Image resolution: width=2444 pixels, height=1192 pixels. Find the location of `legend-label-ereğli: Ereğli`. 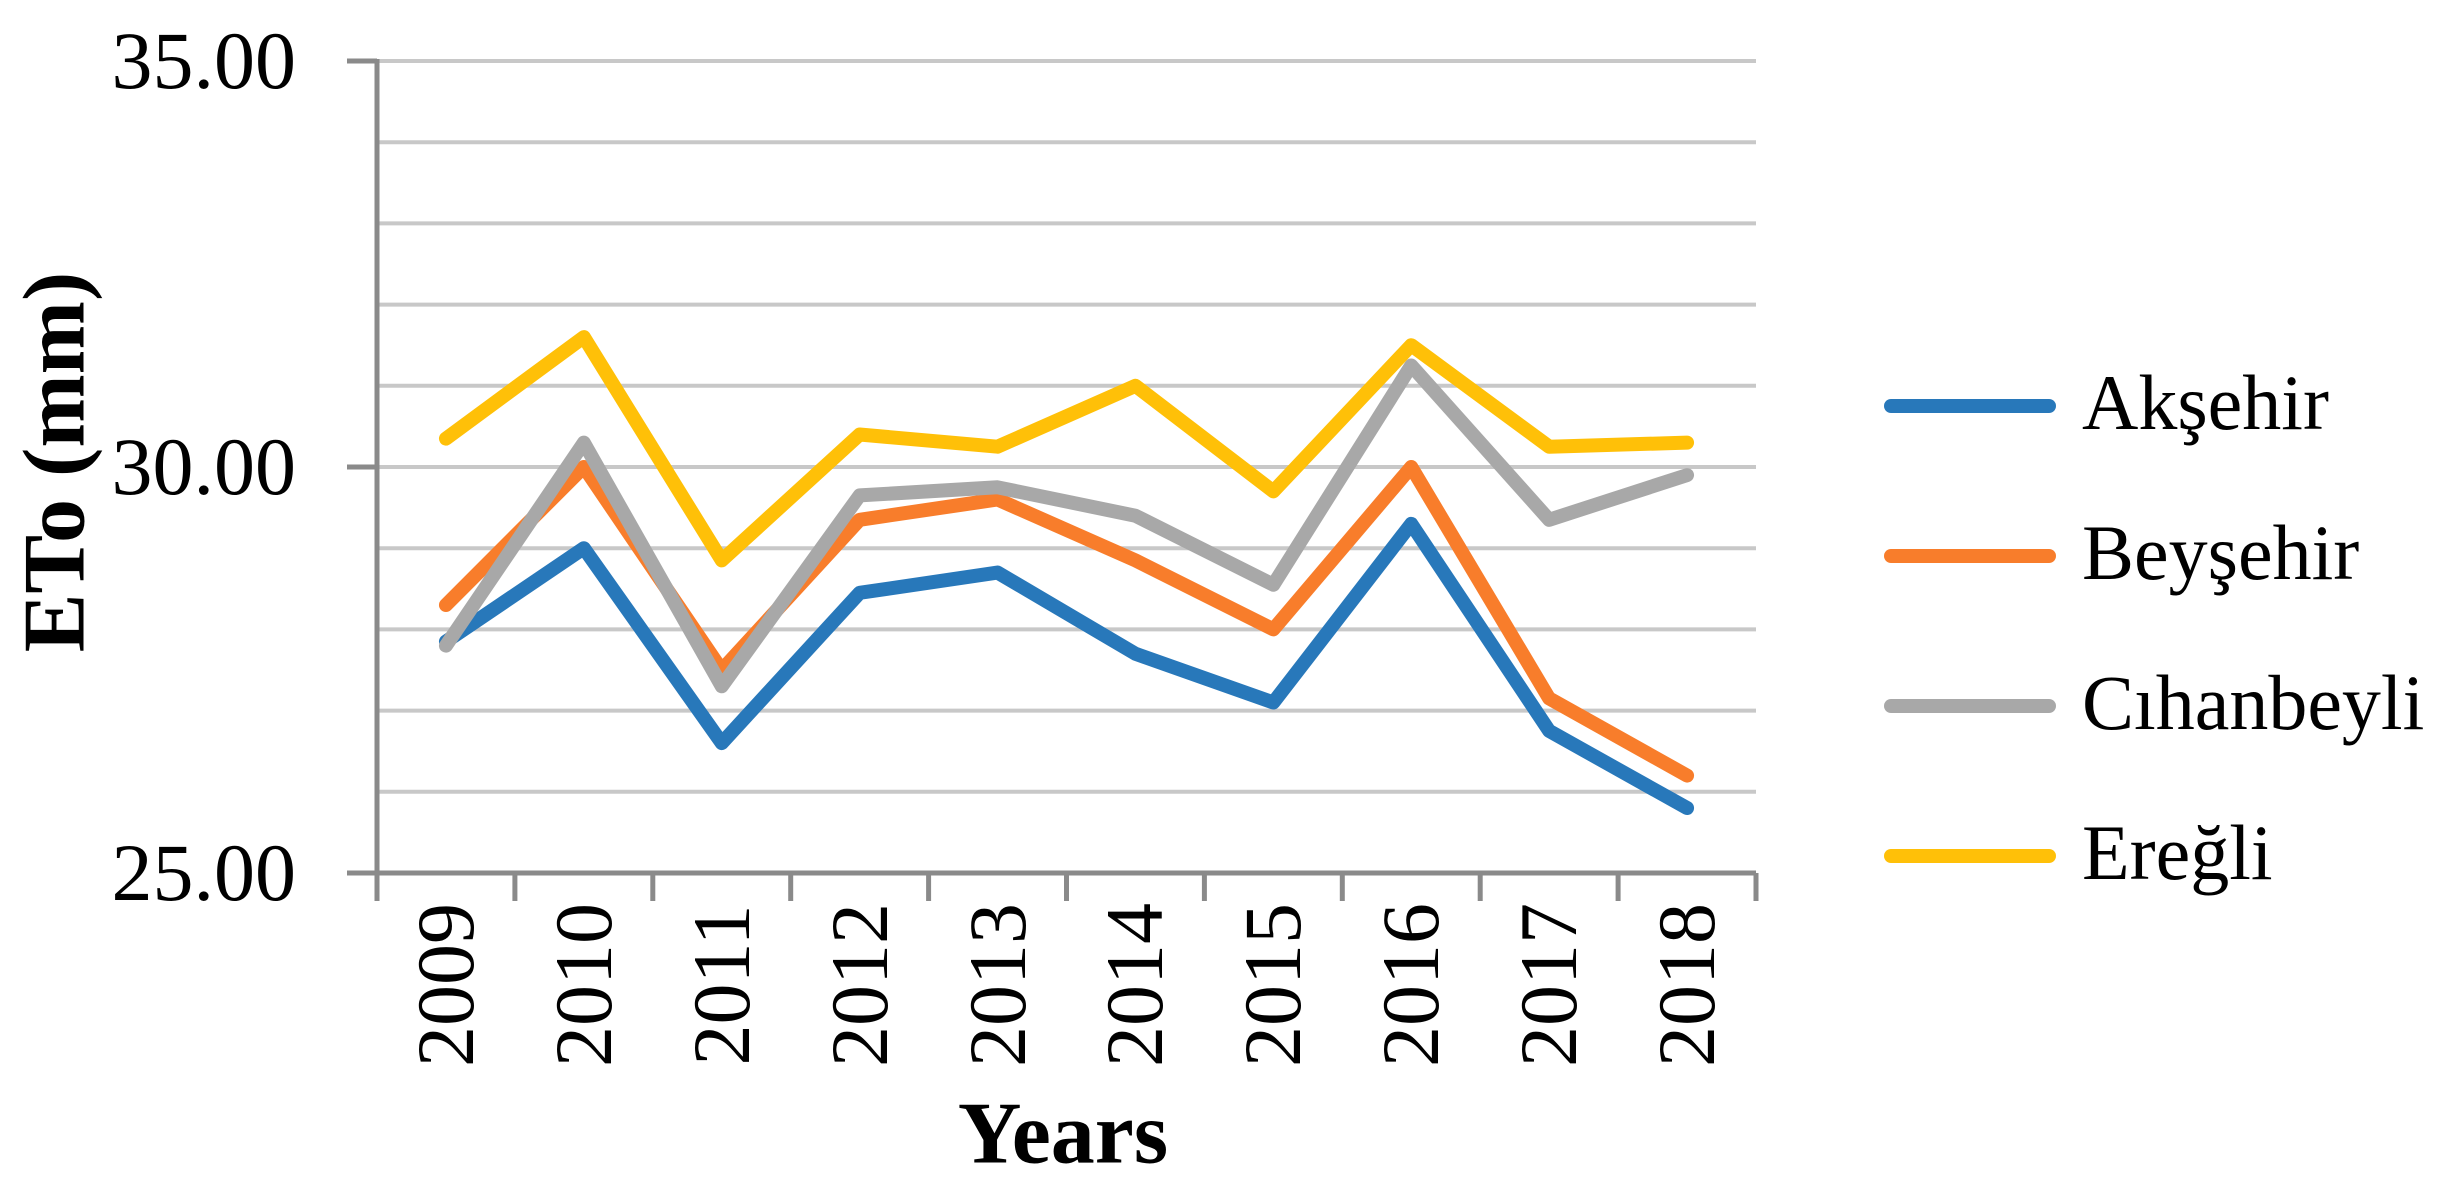

legend-label-ereğli: Ereğli is located at coordinates (2177, 852).